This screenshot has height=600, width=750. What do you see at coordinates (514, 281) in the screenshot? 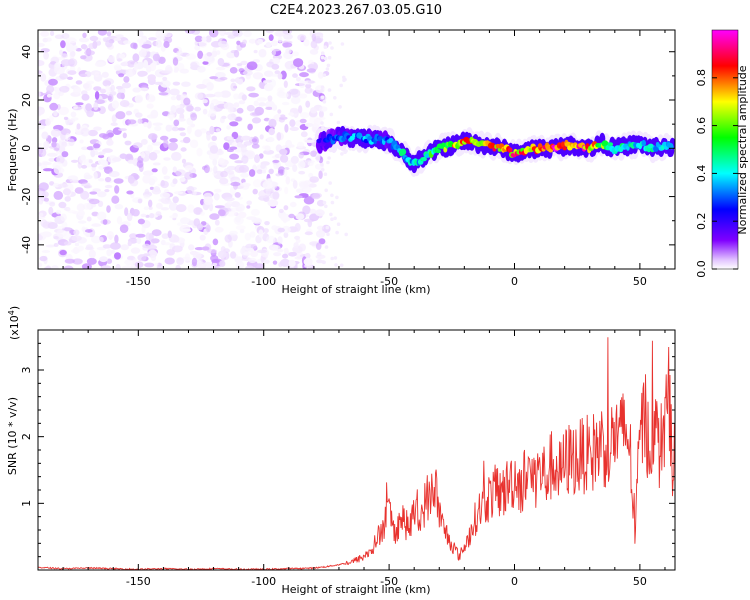
I see `x-tick-label: 0` at bounding box center [514, 281].